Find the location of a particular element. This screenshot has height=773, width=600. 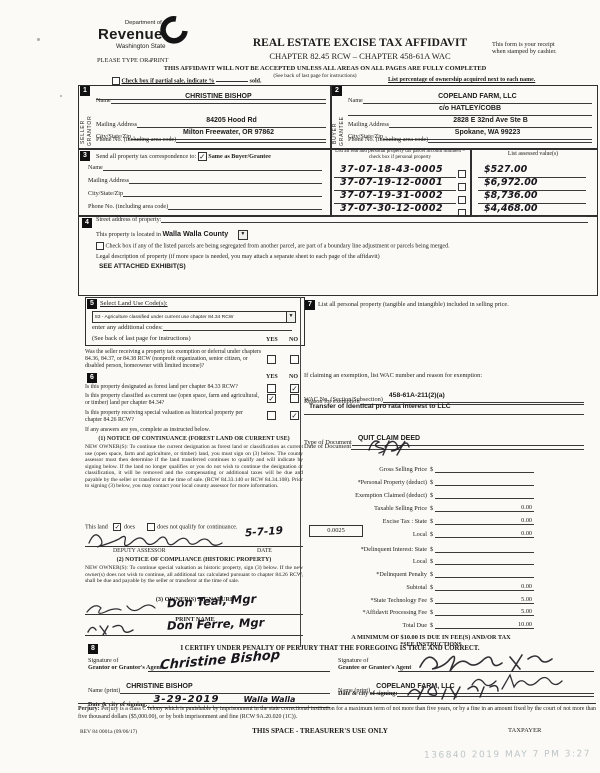

money-field: 10.00 is located at coordinates (484, 624).